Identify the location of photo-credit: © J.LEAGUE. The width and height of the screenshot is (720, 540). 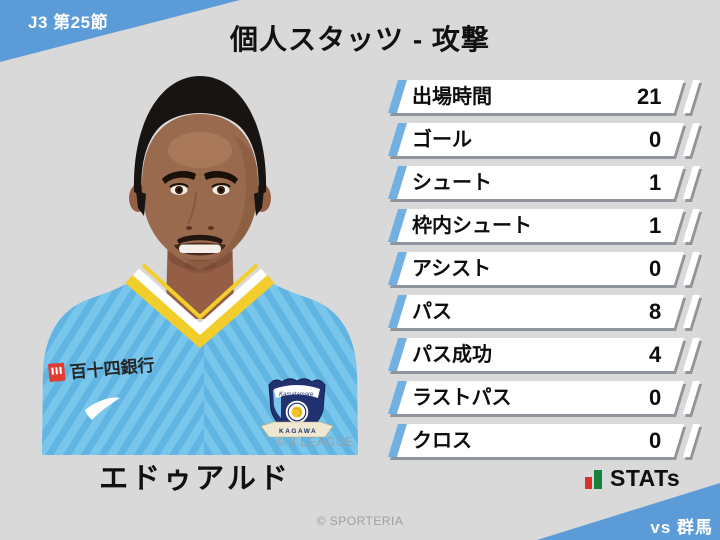
(315, 442).